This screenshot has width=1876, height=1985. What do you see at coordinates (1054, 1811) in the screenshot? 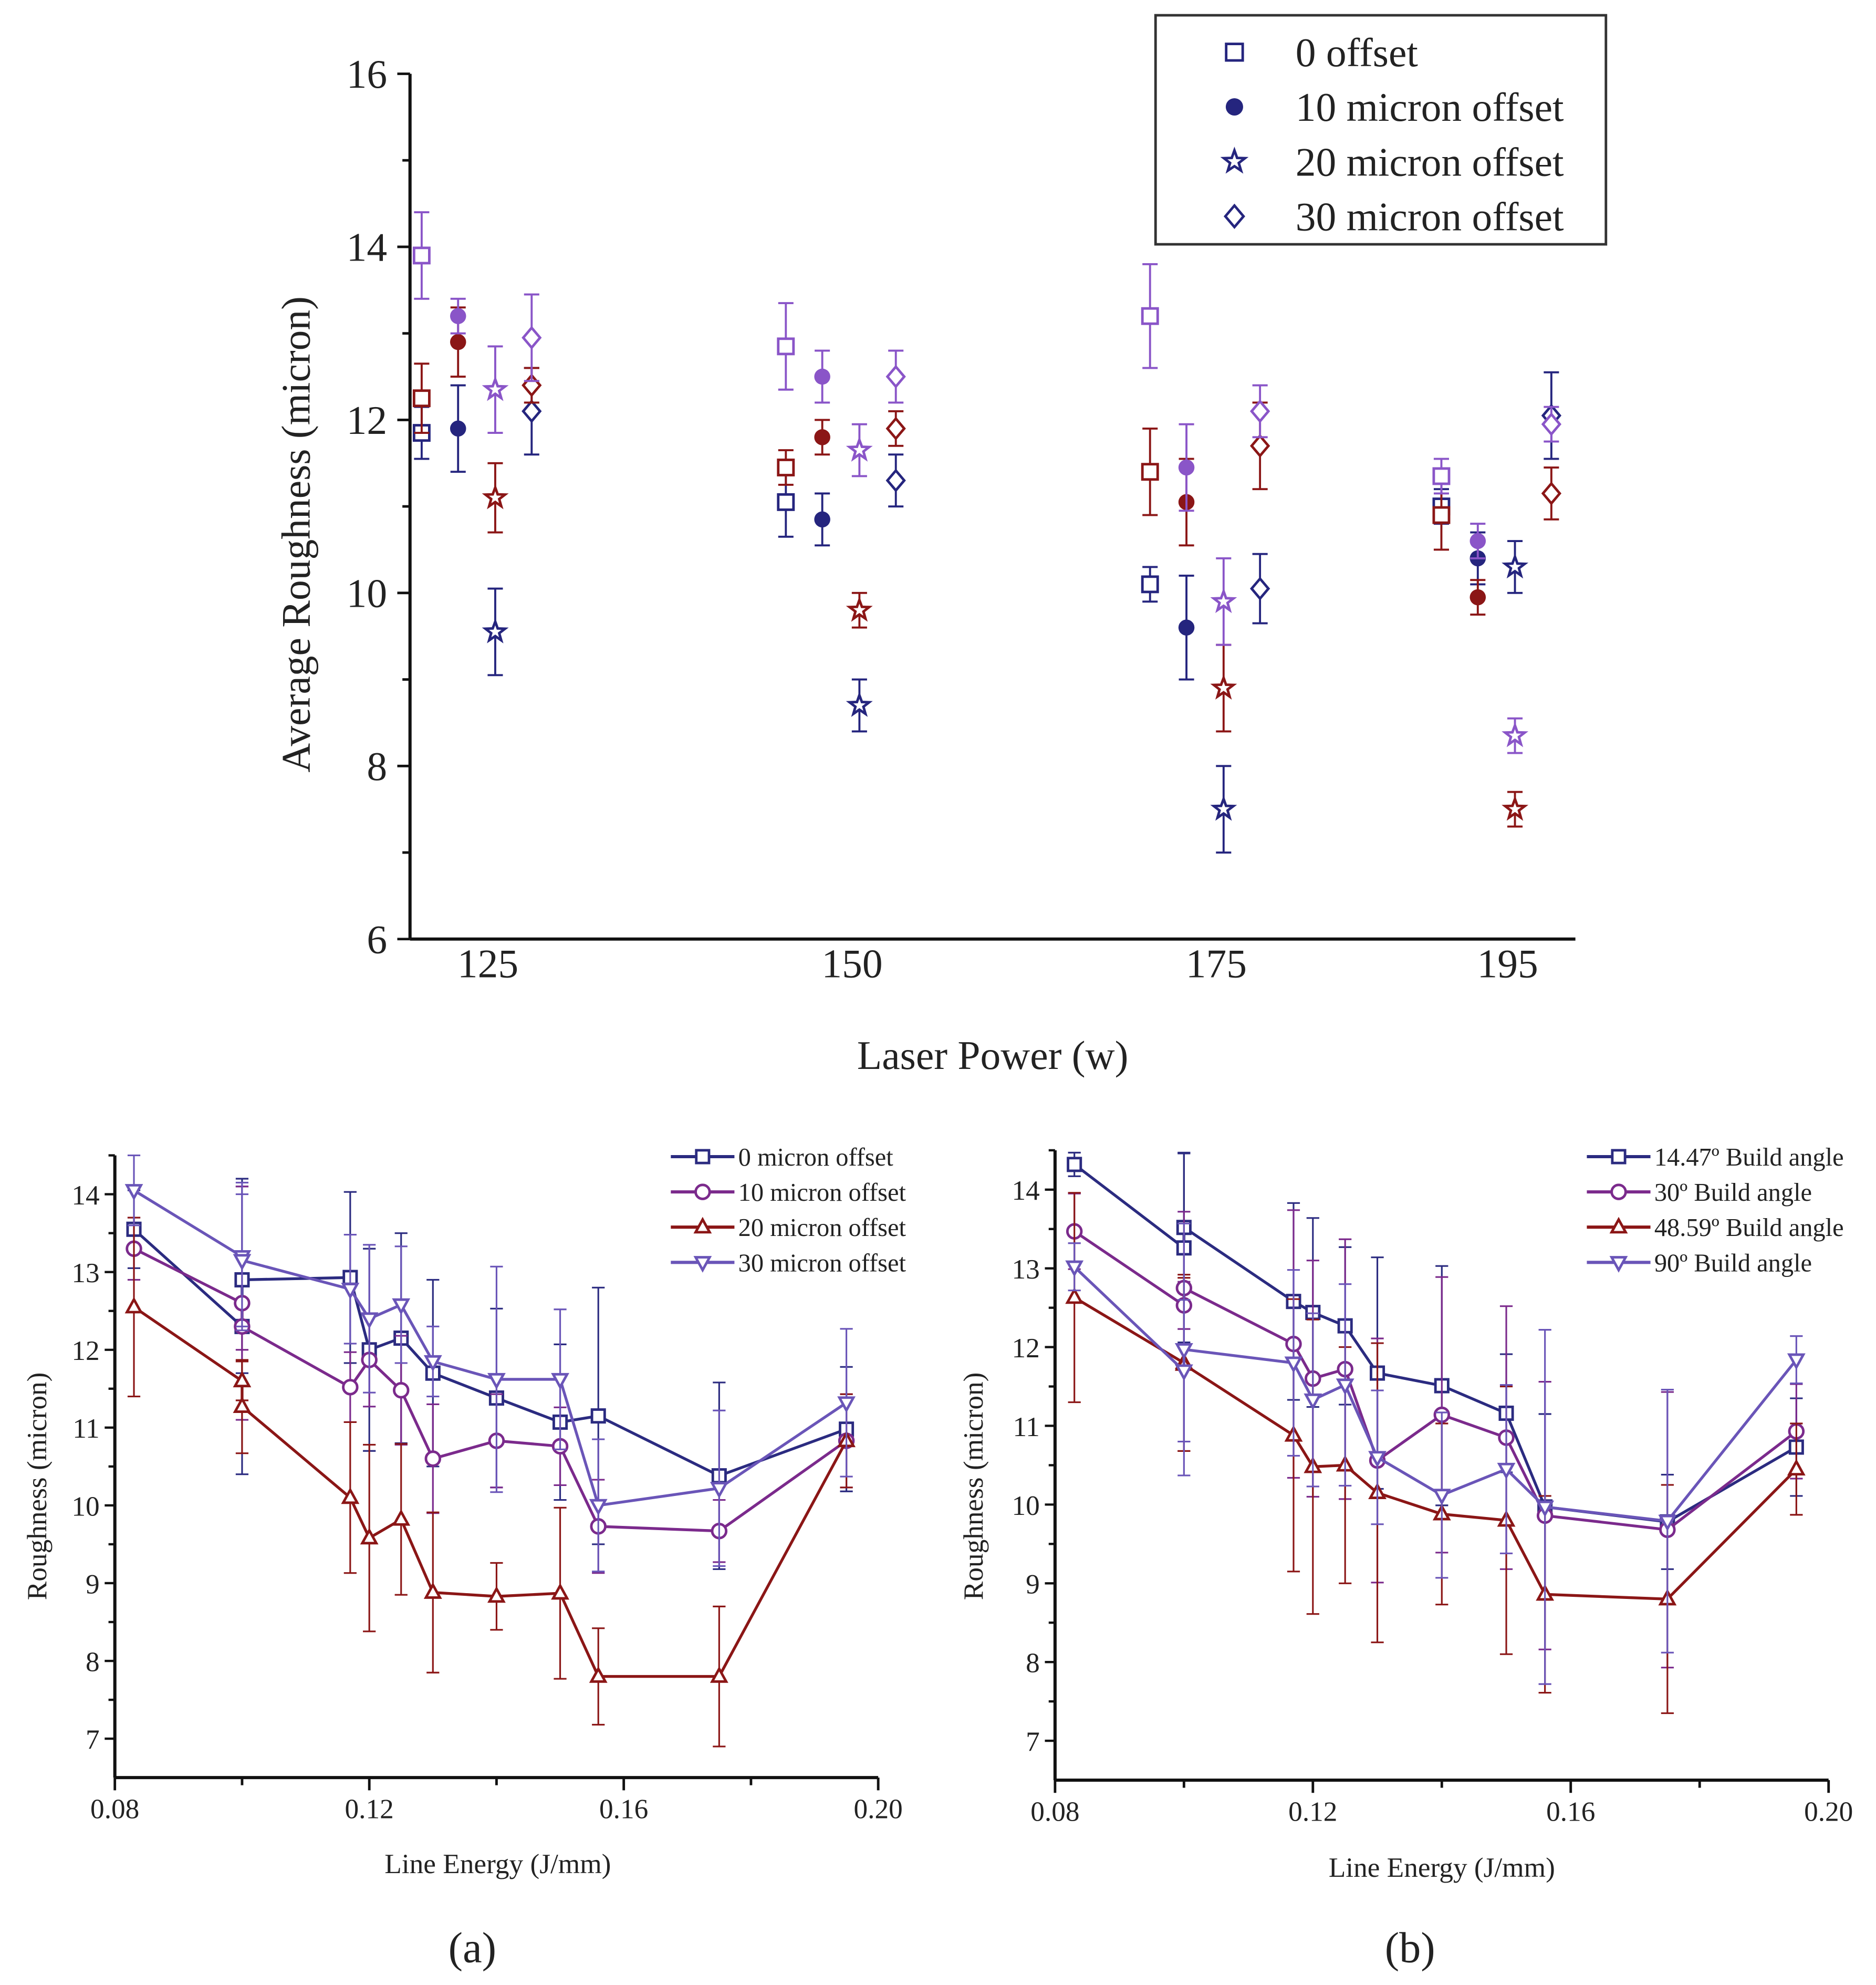
I see `x-tick-label: 0.08` at bounding box center [1054, 1811].